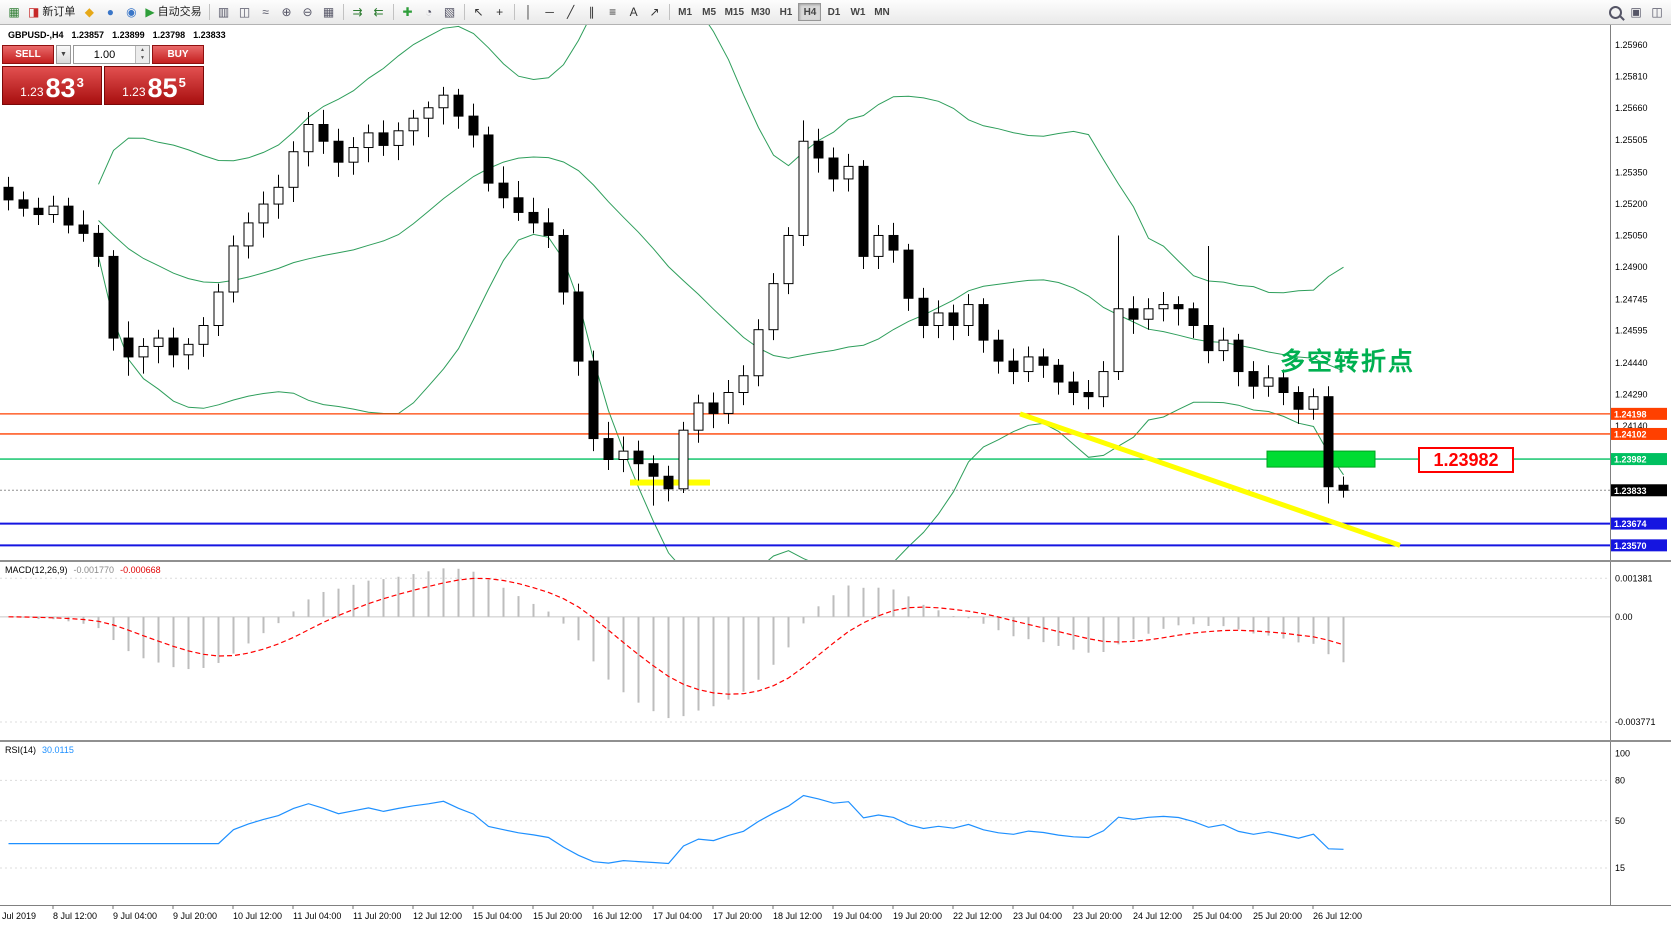 The width and height of the screenshot is (1671, 949). What do you see at coordinates (497, 916) in the screenshot?
I see `svg-text: 15 Jul 04:00` at bounding box center [497, 916].